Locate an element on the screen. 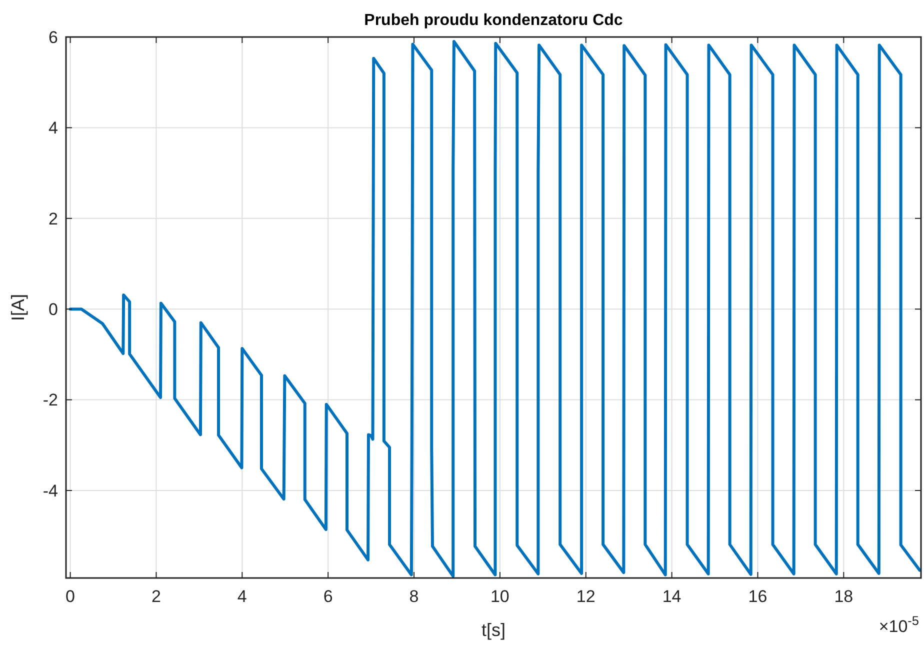  x-tick-label: 14 is located at coordinates (672, 596).